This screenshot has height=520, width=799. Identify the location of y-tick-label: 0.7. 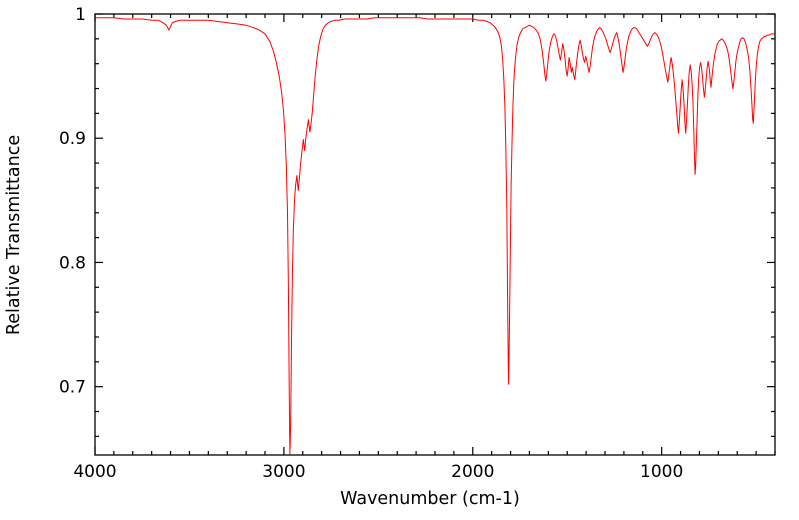
(72, 388).